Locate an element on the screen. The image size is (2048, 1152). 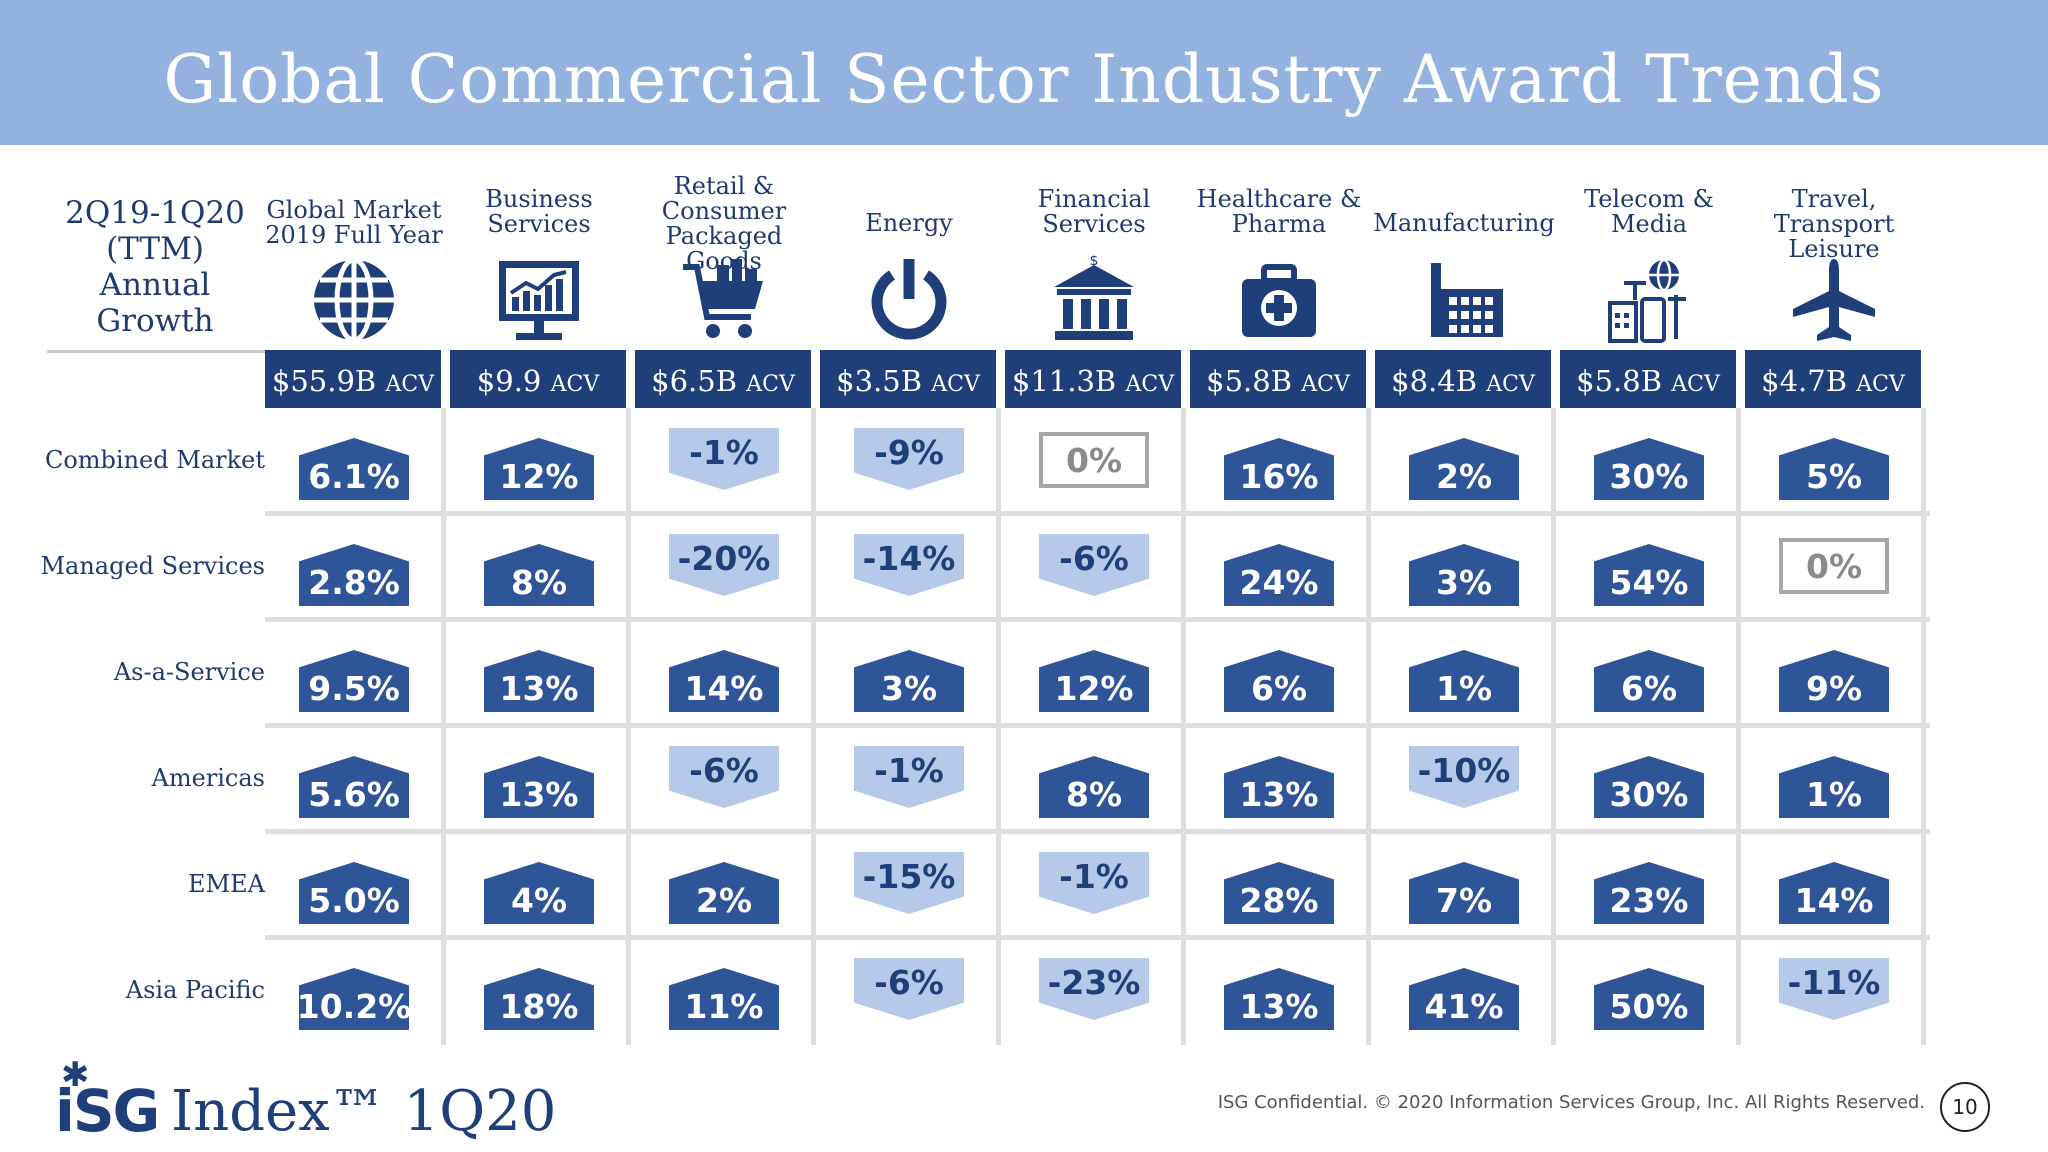
growth-value: 16% is located at coordinates (1279, 469).